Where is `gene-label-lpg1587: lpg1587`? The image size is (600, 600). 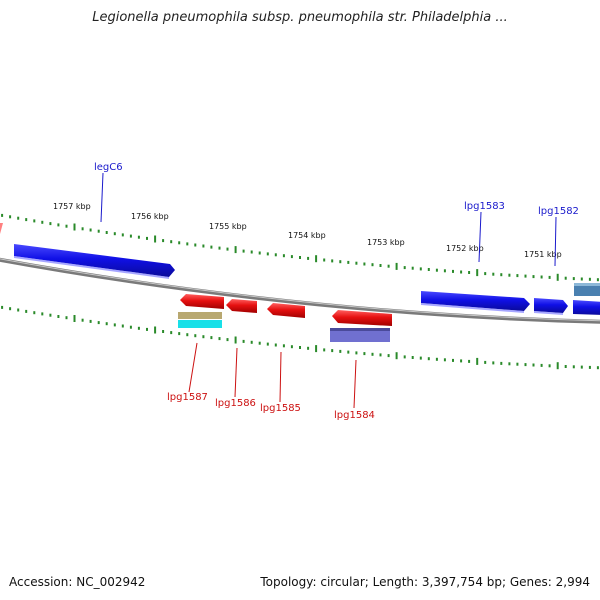
gene-label-lpg1587: lpg1587 is located at coordinates (187, 397).